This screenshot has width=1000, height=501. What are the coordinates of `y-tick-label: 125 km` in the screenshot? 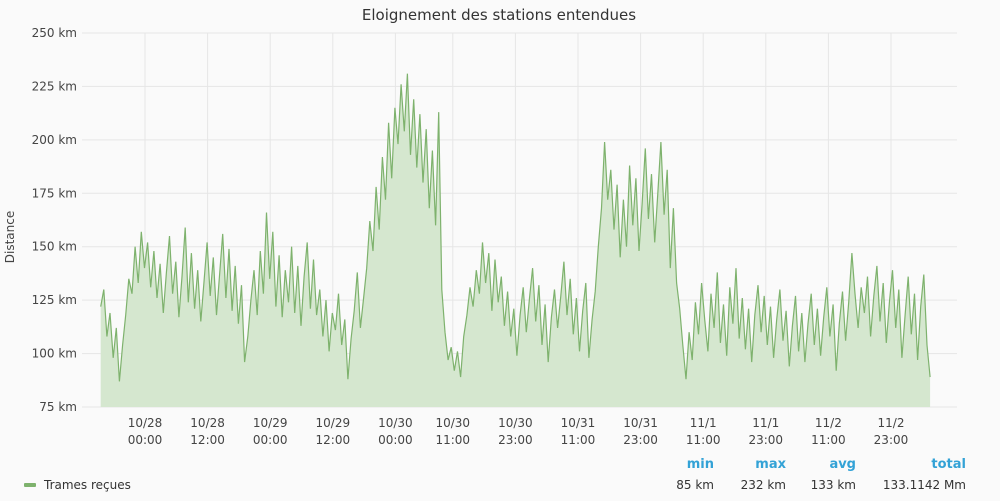 It's located at (54, 300).